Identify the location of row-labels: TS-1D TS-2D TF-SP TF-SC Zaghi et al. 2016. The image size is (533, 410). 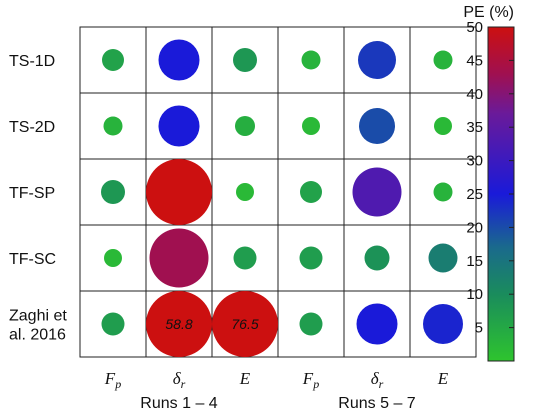
(38, 198).